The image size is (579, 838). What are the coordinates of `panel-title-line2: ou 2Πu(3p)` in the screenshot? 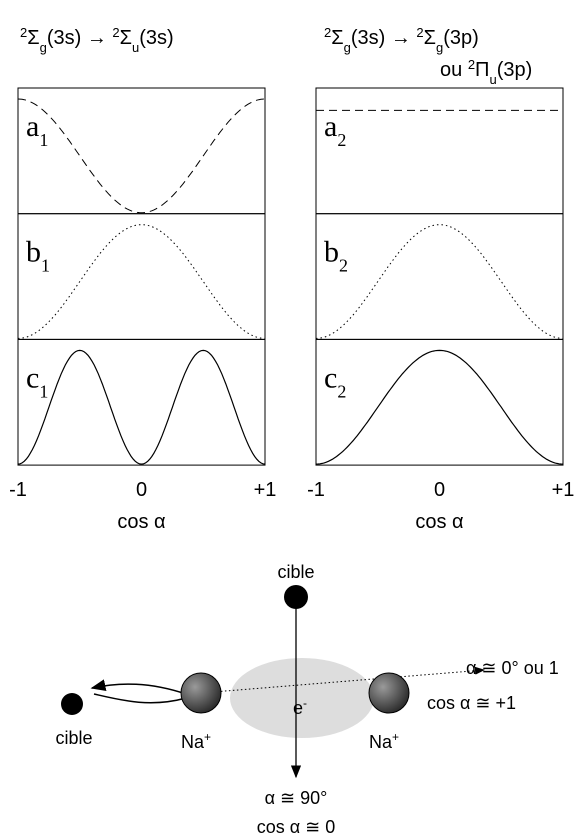 It's located at (486, 72).